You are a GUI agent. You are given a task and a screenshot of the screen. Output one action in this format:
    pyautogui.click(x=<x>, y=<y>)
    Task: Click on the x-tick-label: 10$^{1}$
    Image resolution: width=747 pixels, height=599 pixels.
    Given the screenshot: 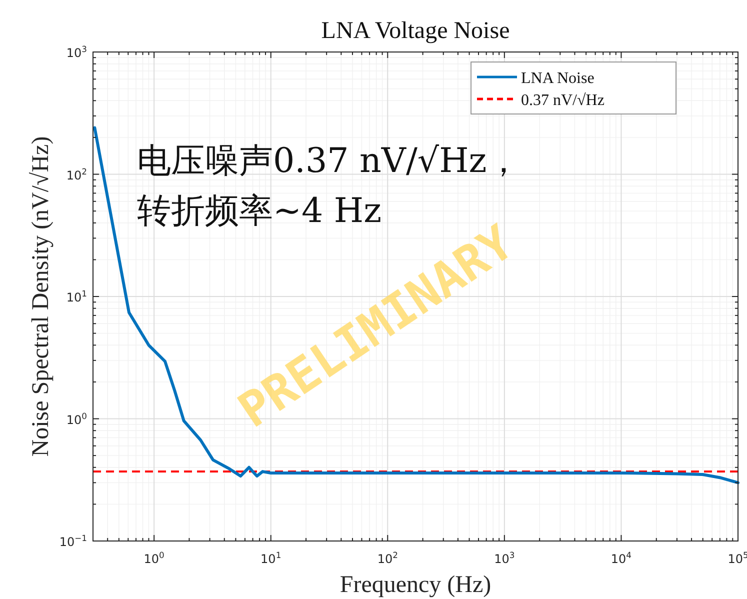 What is the action you would take?
    pyautogui.click(x=271, y=558)
    